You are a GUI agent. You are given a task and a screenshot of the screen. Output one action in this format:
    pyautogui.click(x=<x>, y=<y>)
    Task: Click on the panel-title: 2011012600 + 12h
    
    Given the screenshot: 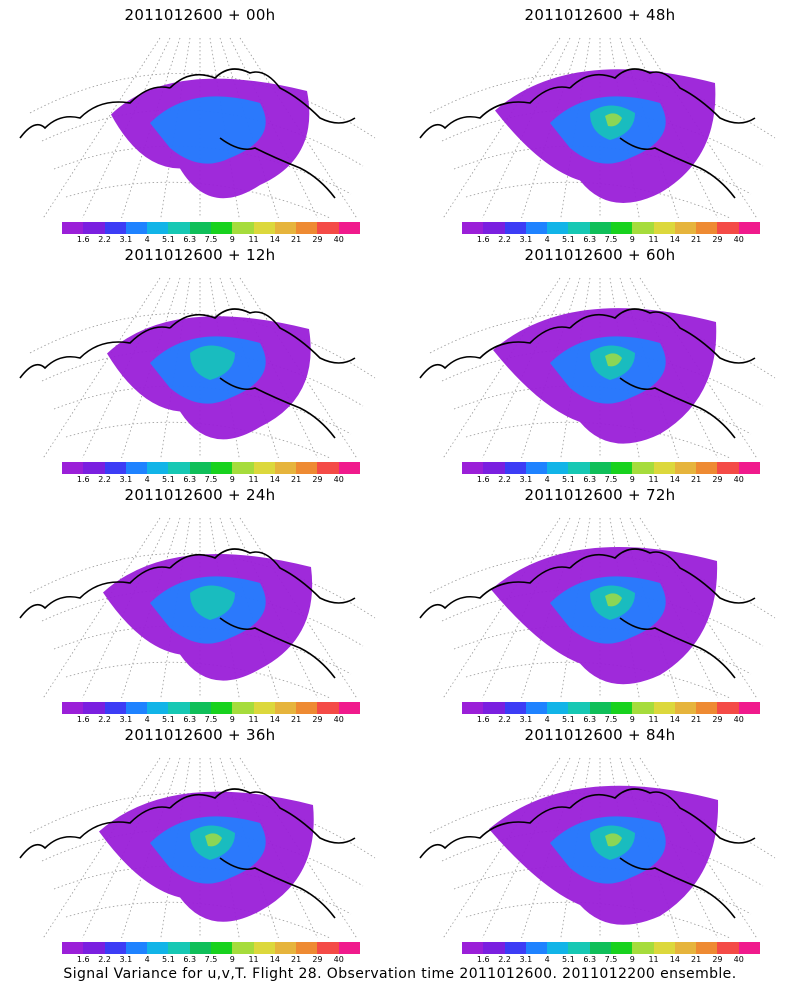 What is the action you would take?
    pyautogui.click(x=200, y=255)
    